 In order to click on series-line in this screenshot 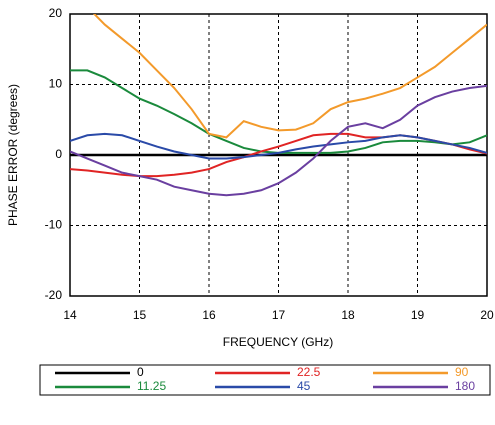, I will do `click(278, 146)`.